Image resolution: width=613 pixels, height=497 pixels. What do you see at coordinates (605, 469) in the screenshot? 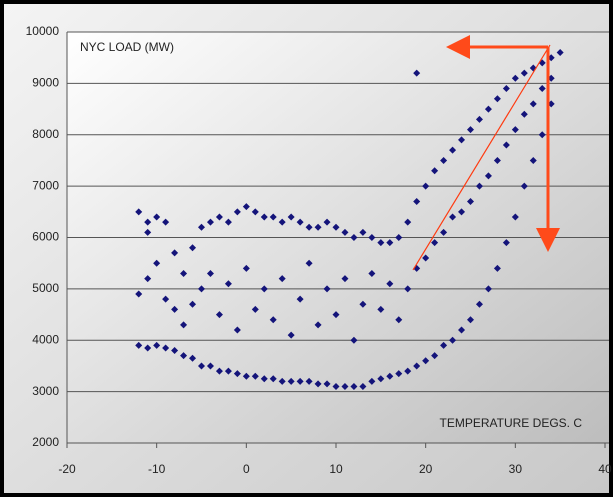
I see `x-tick-label: 40` at bounding box center [605, 469].